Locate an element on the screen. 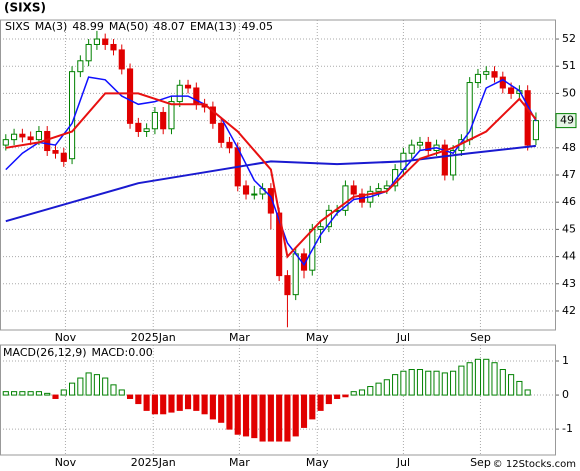  legend-text: 49.05 is located at coordinates (258, 26).